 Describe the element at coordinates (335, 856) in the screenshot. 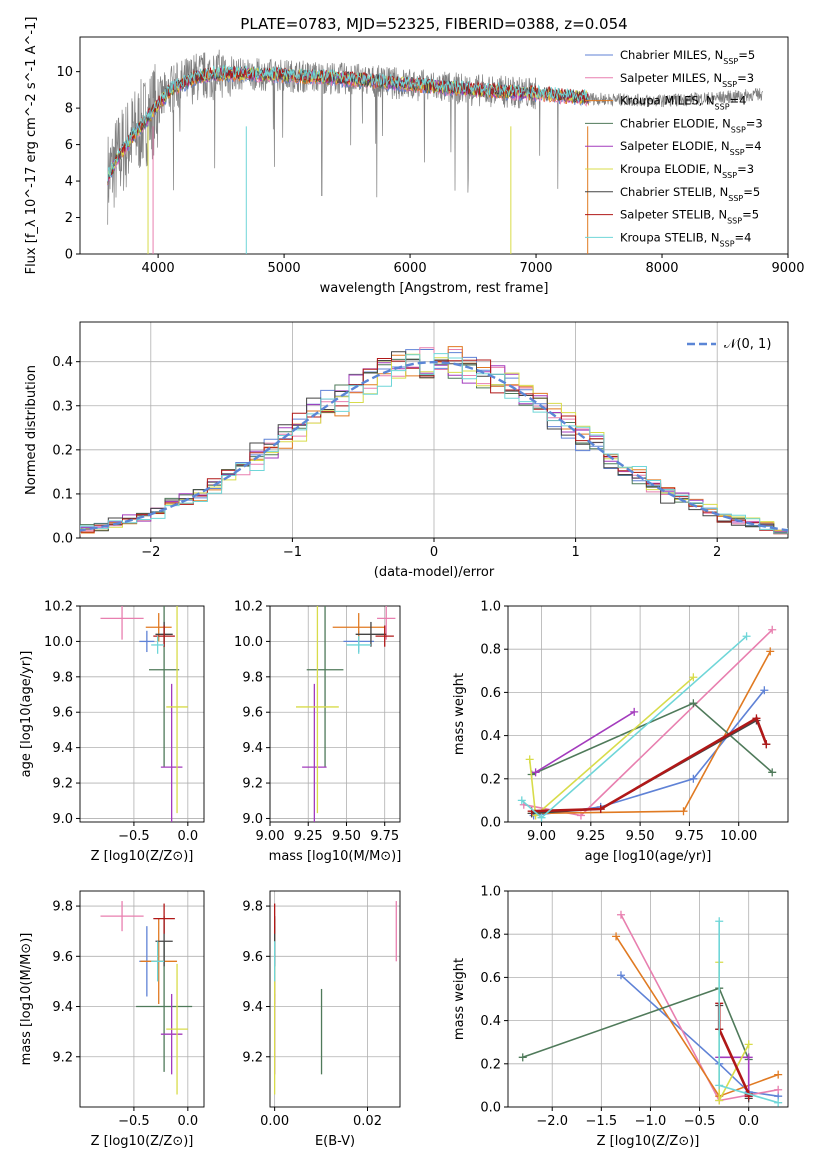

I see `x-axis-label: mass [log10(M/M⊙)]` at that location.